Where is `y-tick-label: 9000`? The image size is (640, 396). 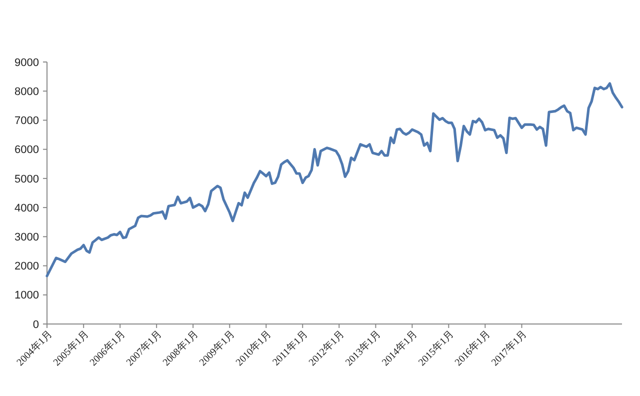
y-tick-label: 9000 is located at coordinates (26, 62).